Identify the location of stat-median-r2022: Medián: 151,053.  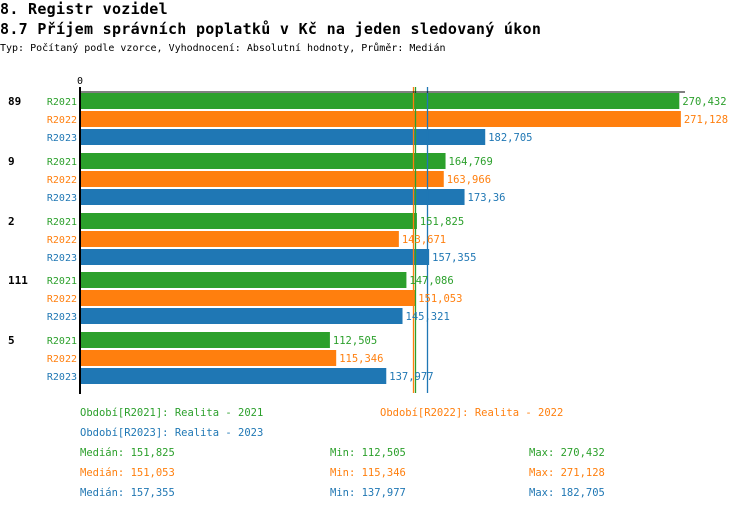
(127, 473).